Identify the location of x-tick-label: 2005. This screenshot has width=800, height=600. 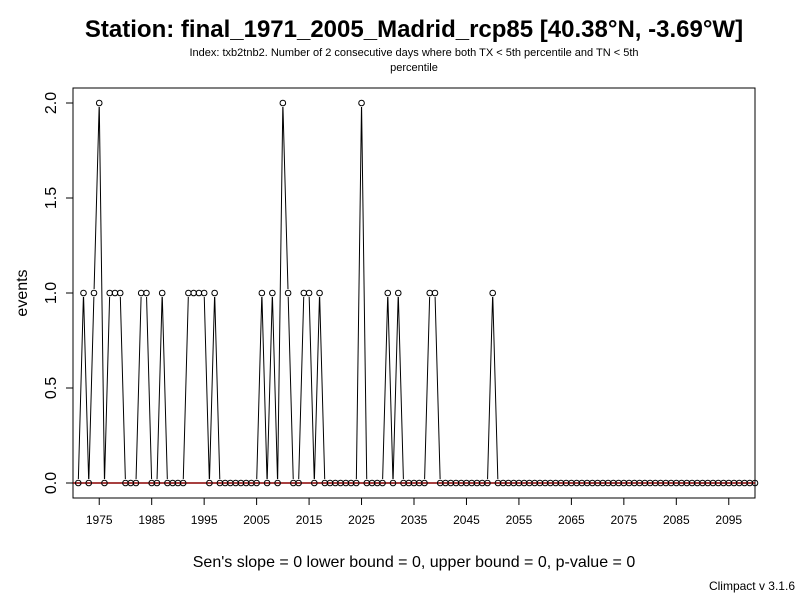
(256, 520).